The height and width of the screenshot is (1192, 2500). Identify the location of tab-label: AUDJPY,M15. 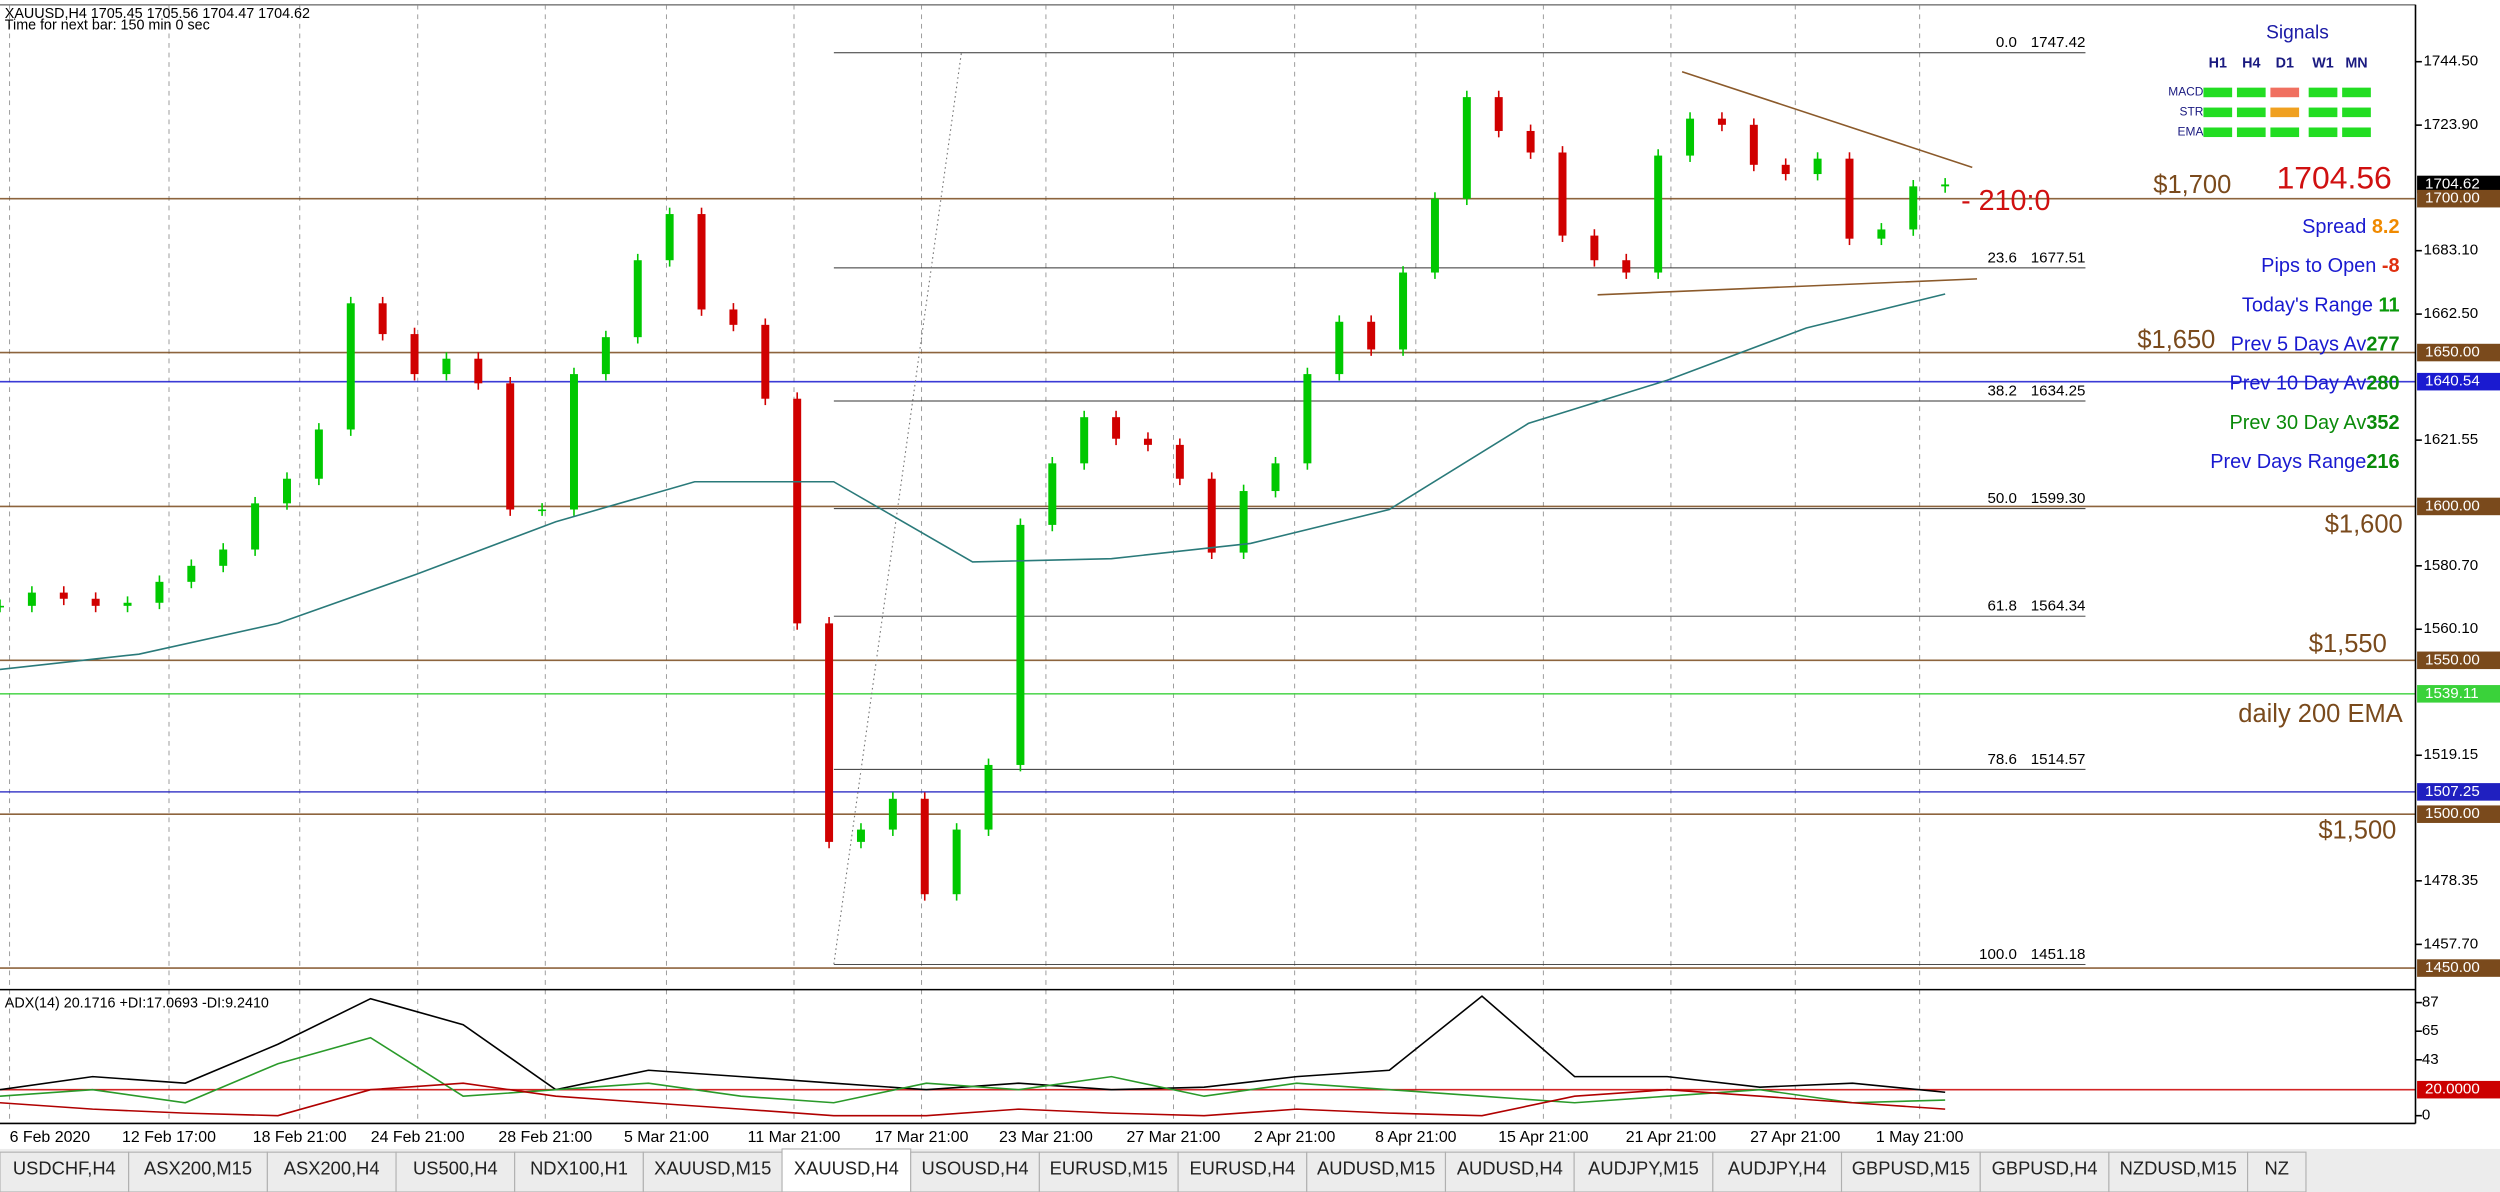
(1643, 1168).